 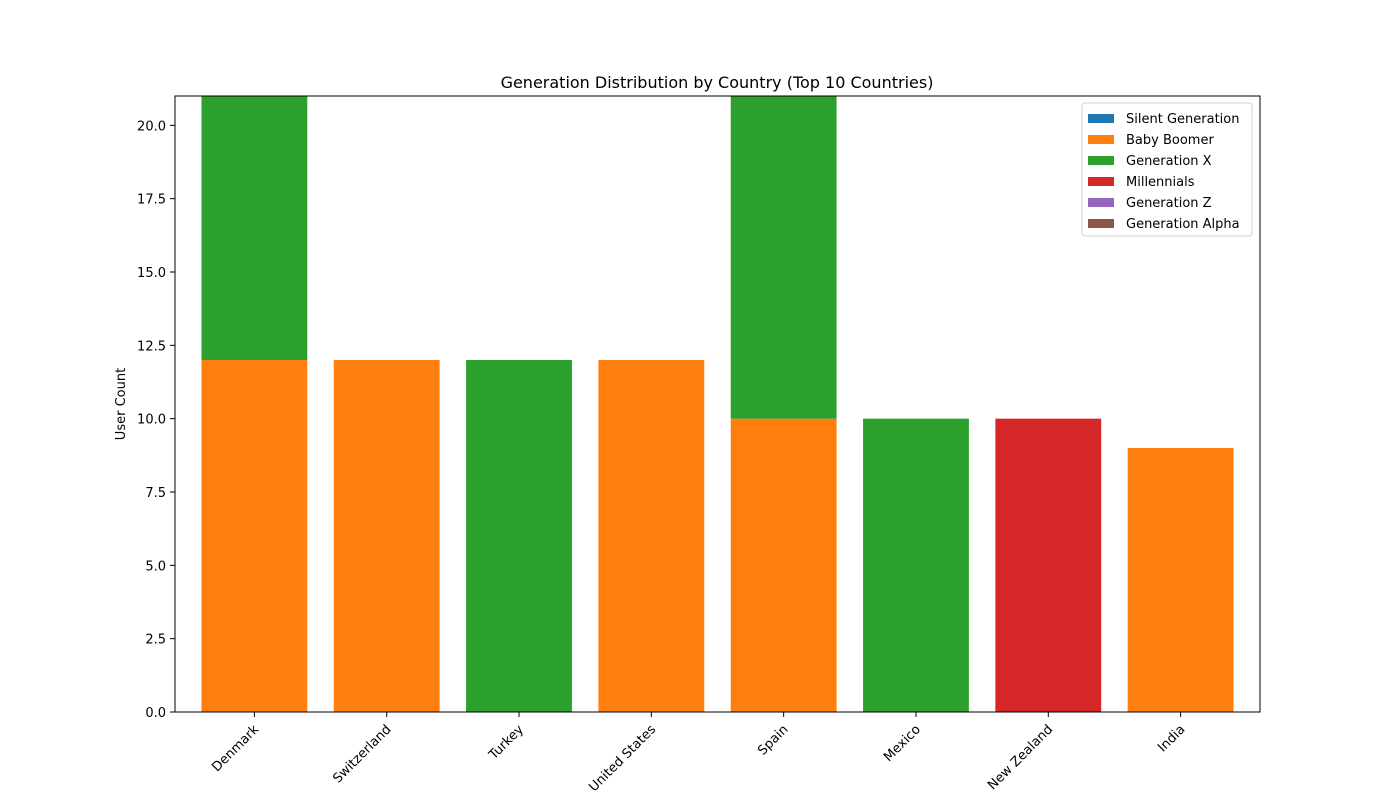 What do you see at coordinates (1101, 202) in the screenshot?
I see `legend-swatch-generation-z` at bounding box center [1101, 202].